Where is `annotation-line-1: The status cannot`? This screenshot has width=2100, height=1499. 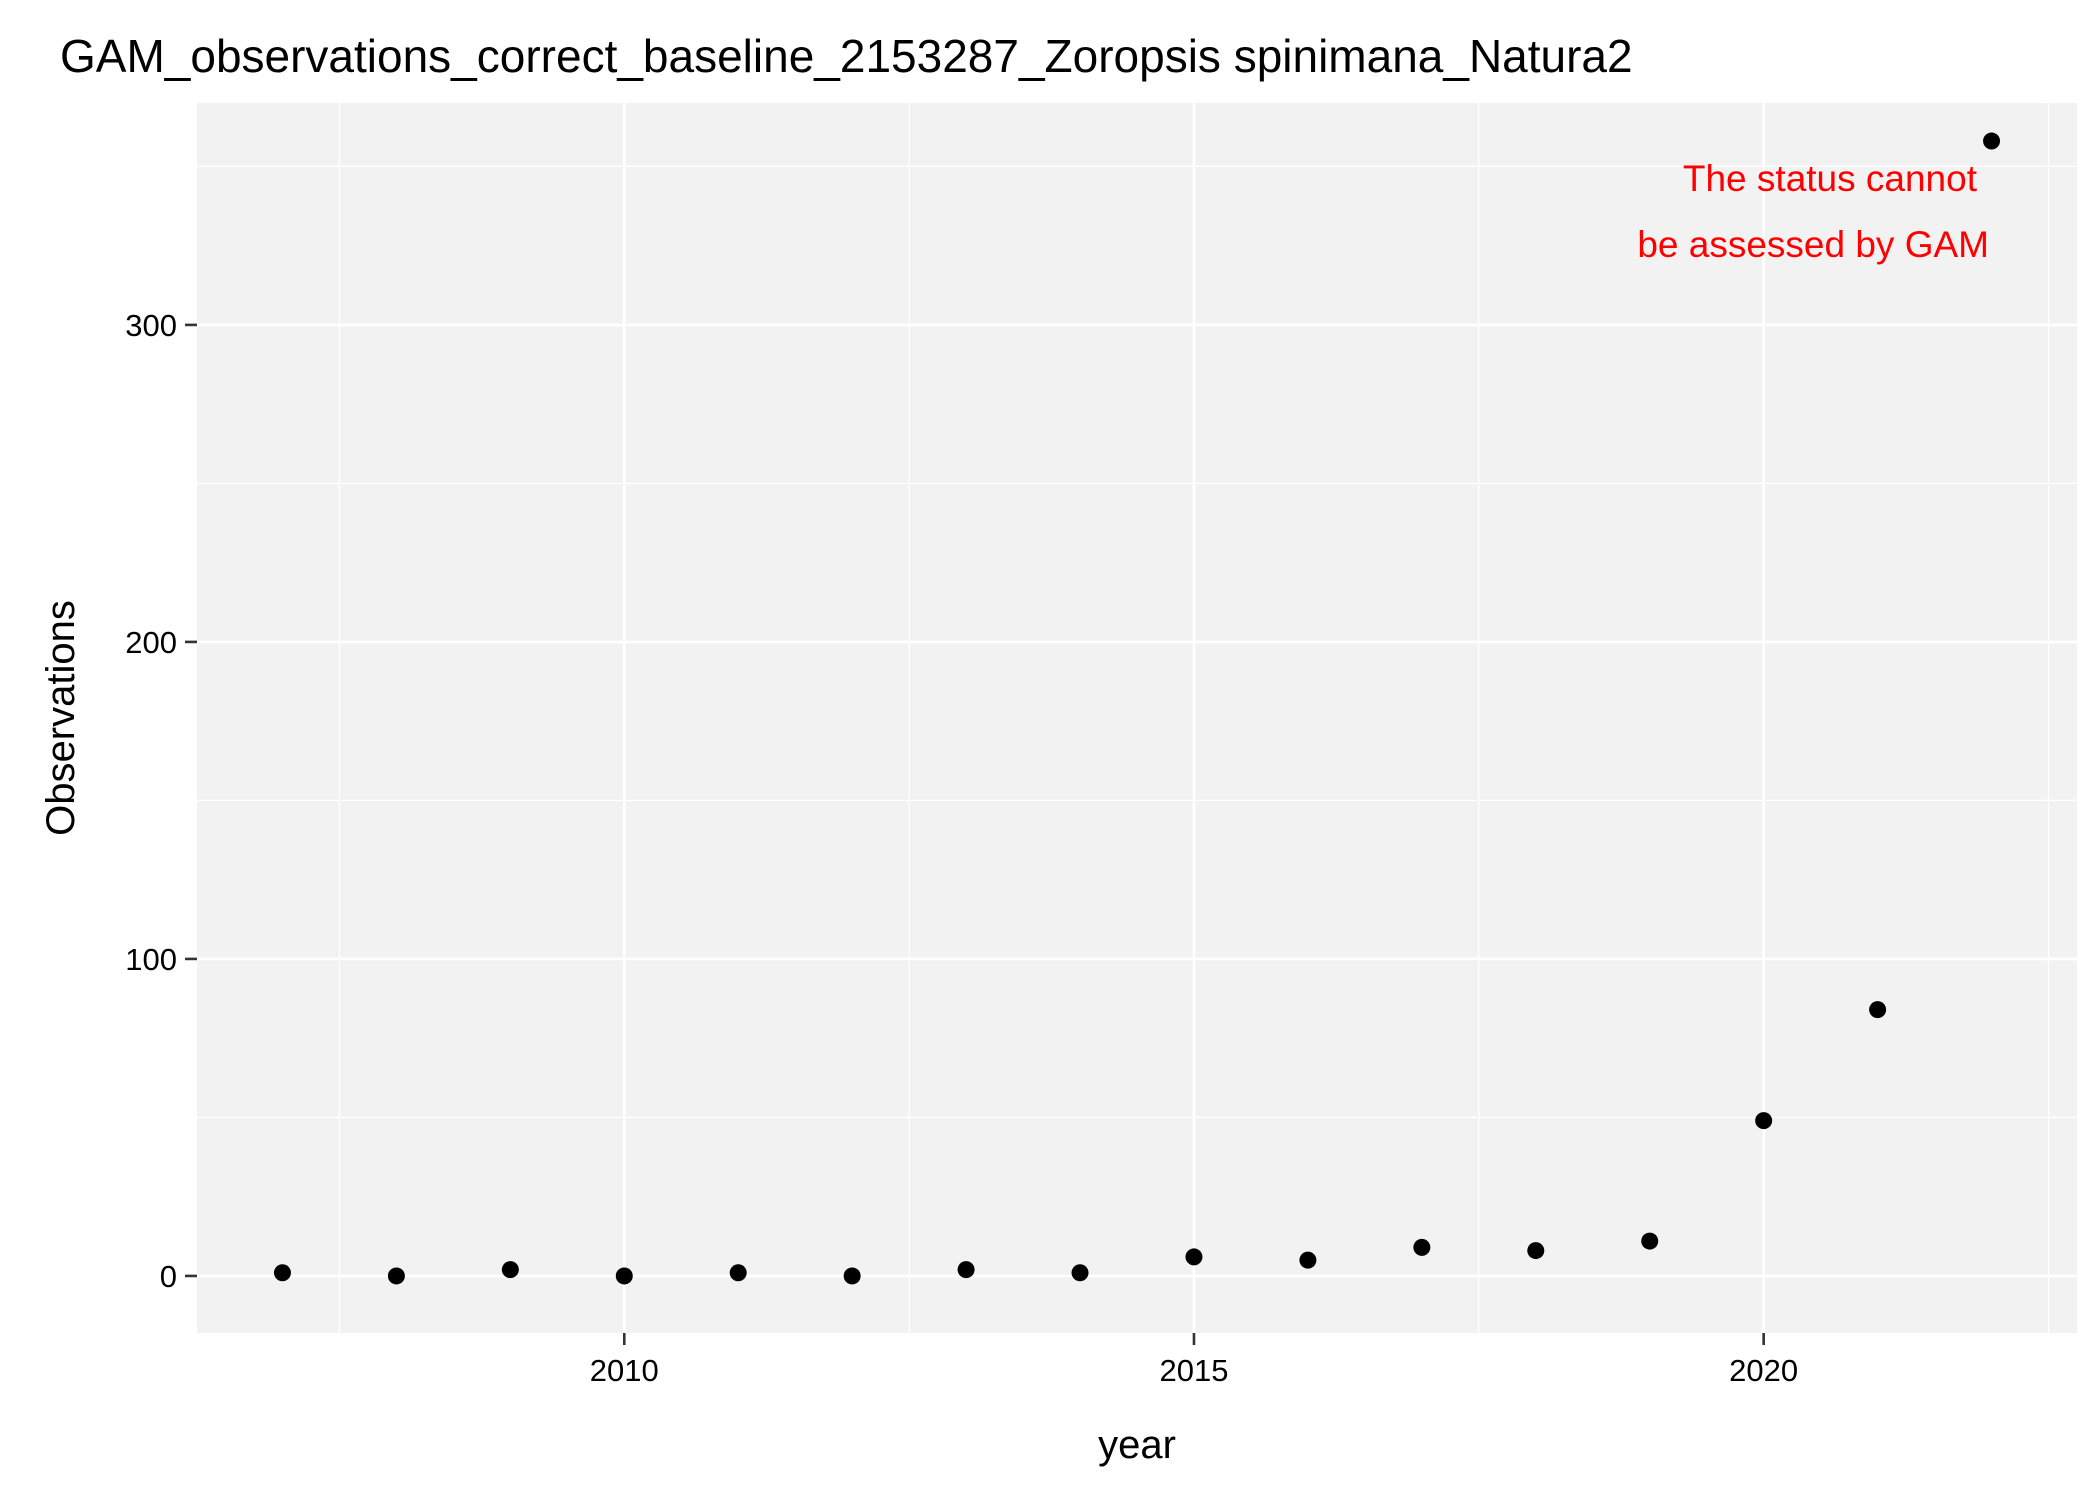 annotation-line-1: The status cannot is located at coordinates (1830, 178).